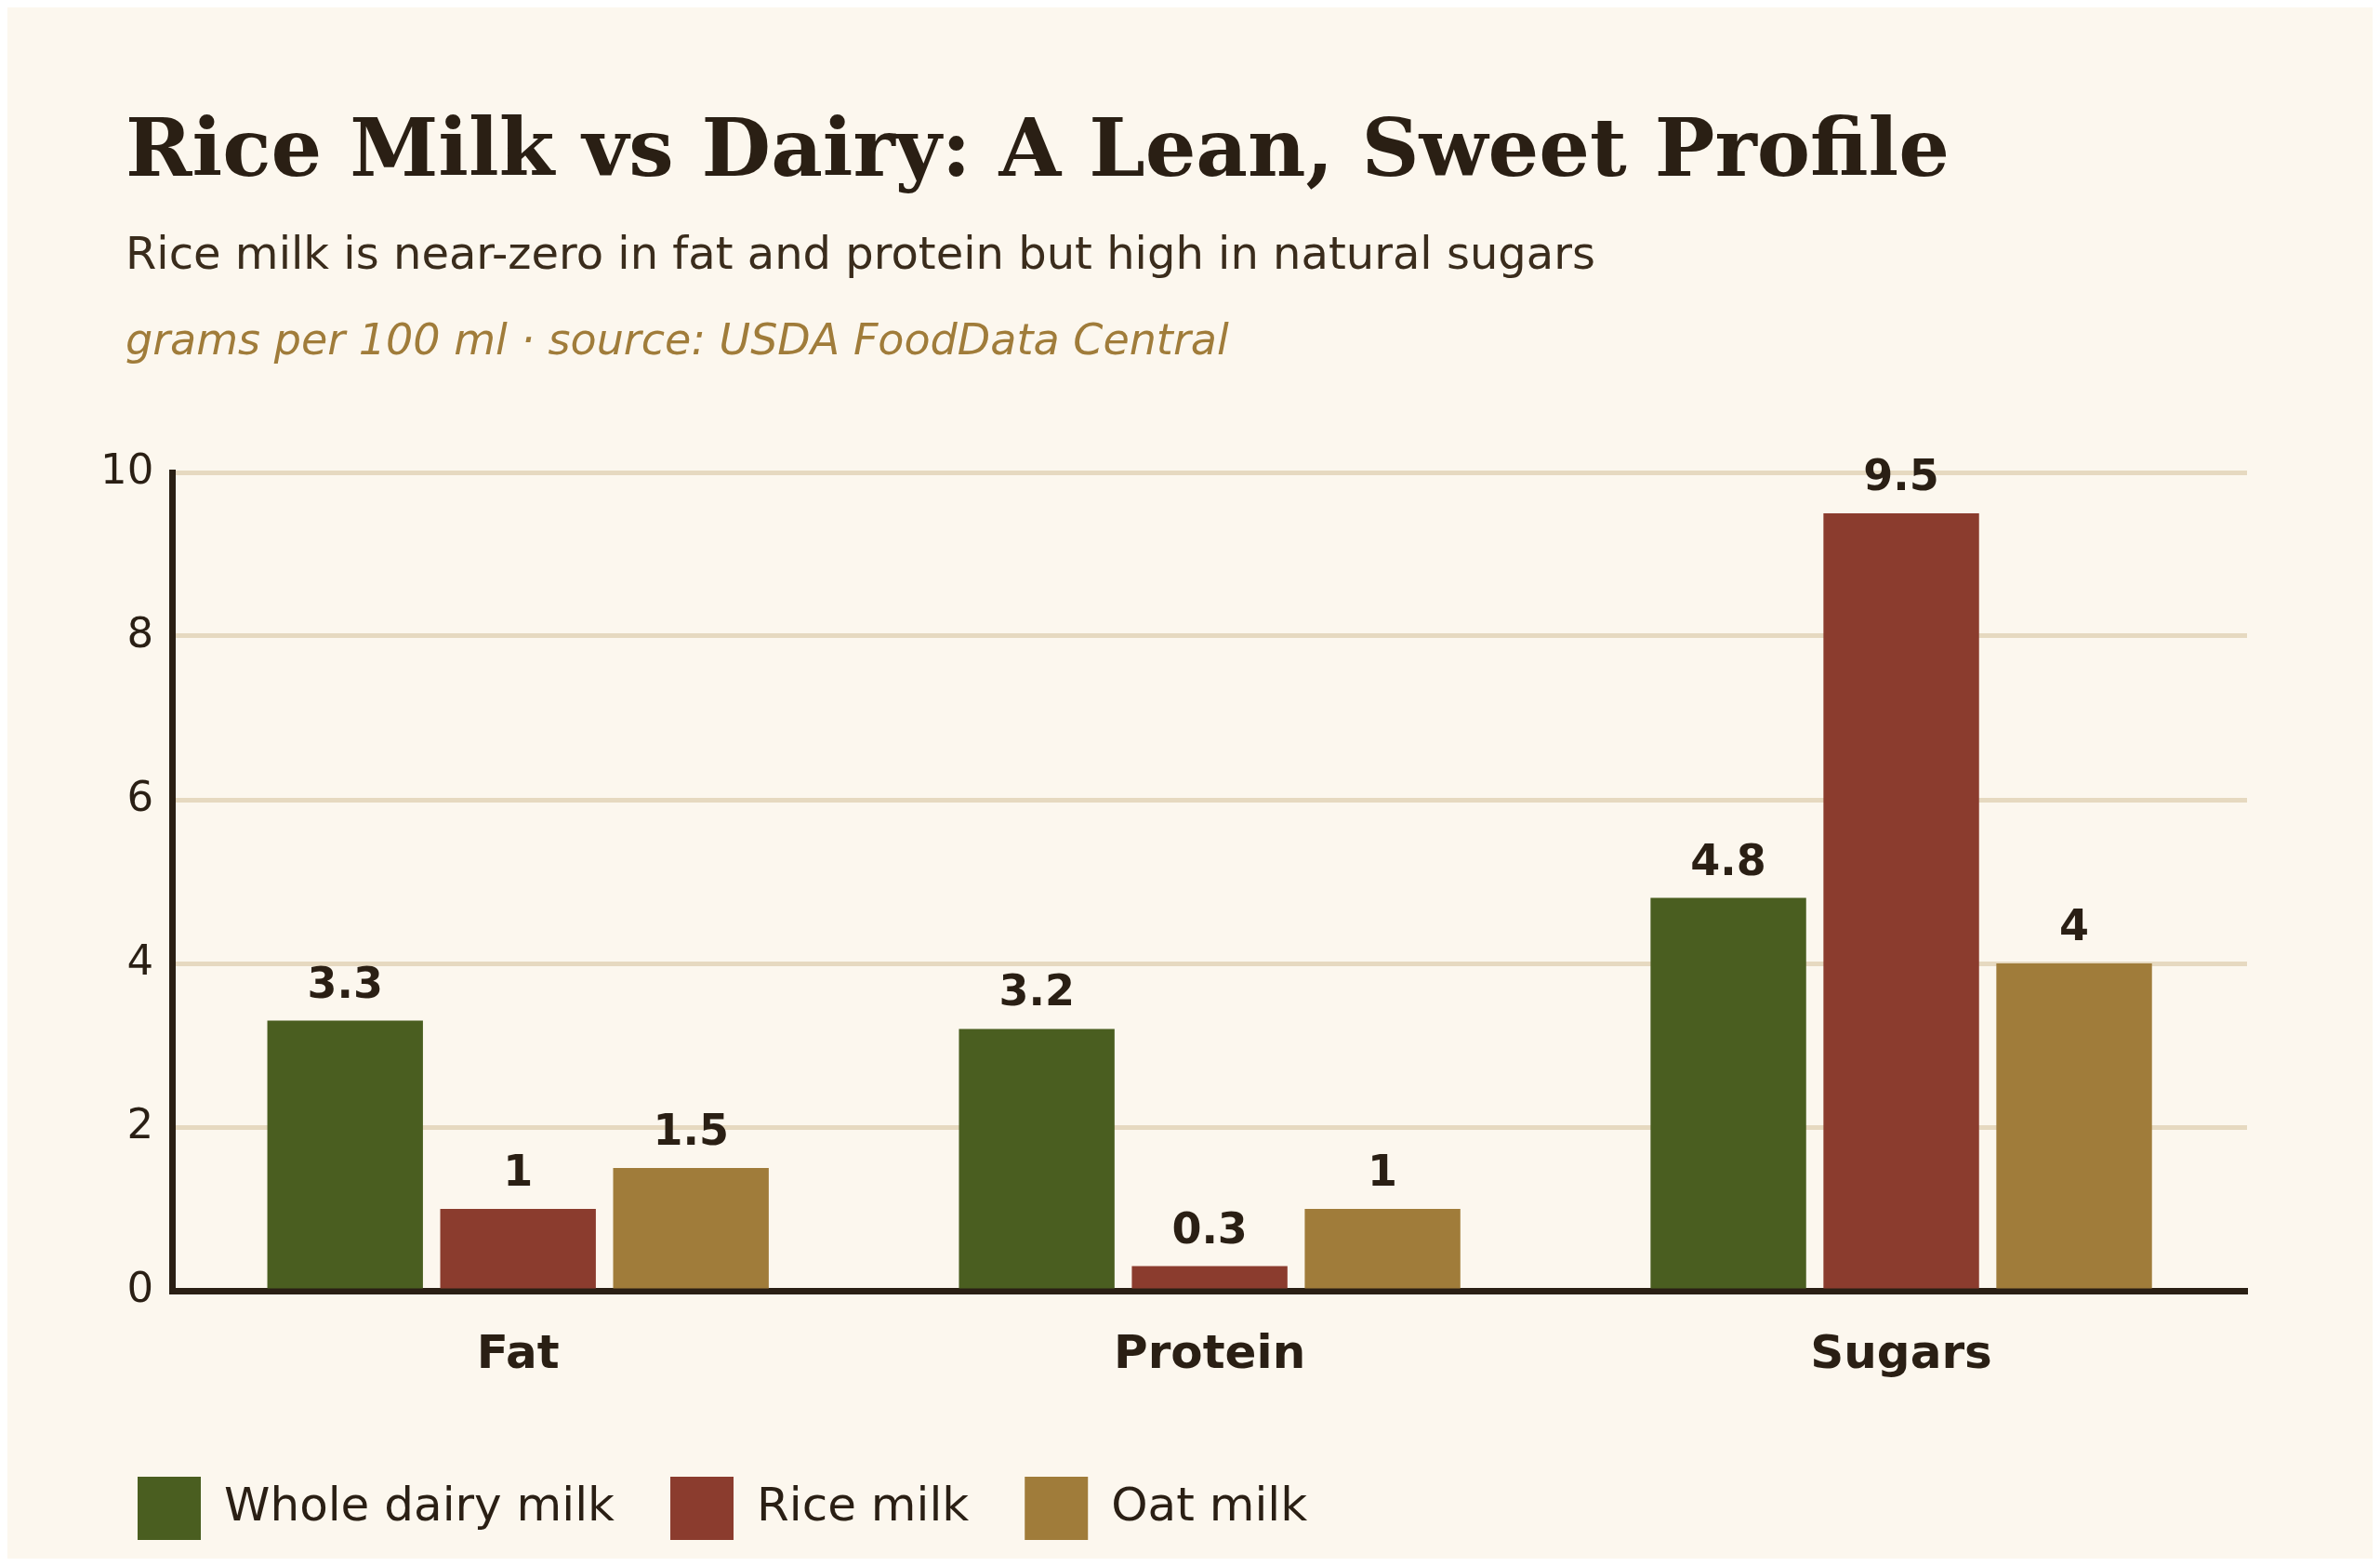 Image resolution: width=2380 pixels, height=1566 pixels. What do you see at coordinates (140, 632) in the screenshot?
I see `y-tick-label: 8` at bounding box center [140, 632].